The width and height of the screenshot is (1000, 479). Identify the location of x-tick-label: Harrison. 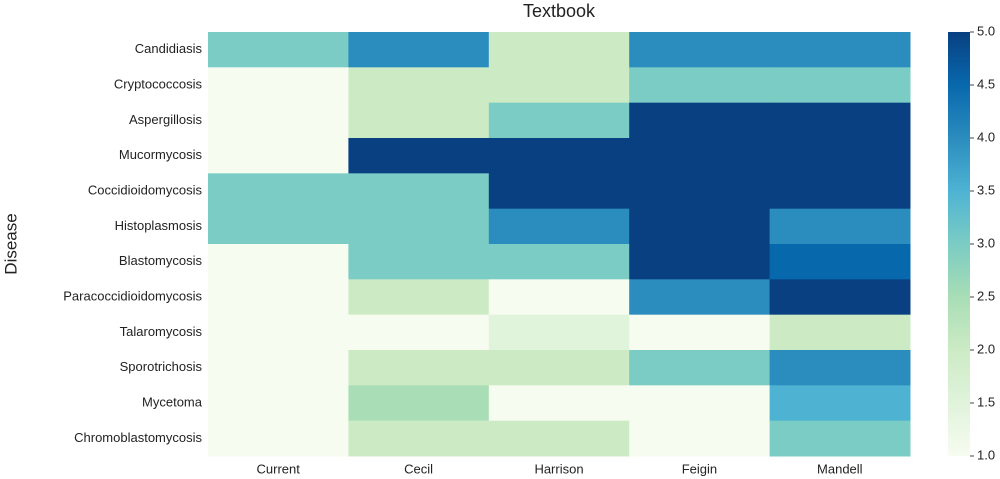
(558, 468).